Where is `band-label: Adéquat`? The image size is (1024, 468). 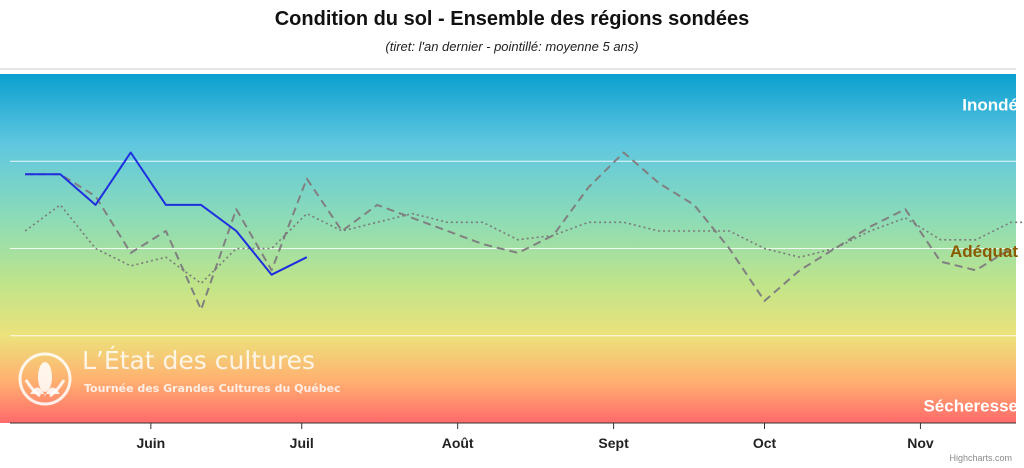
band-label: Adéquat is located at coordinates (984, 251).